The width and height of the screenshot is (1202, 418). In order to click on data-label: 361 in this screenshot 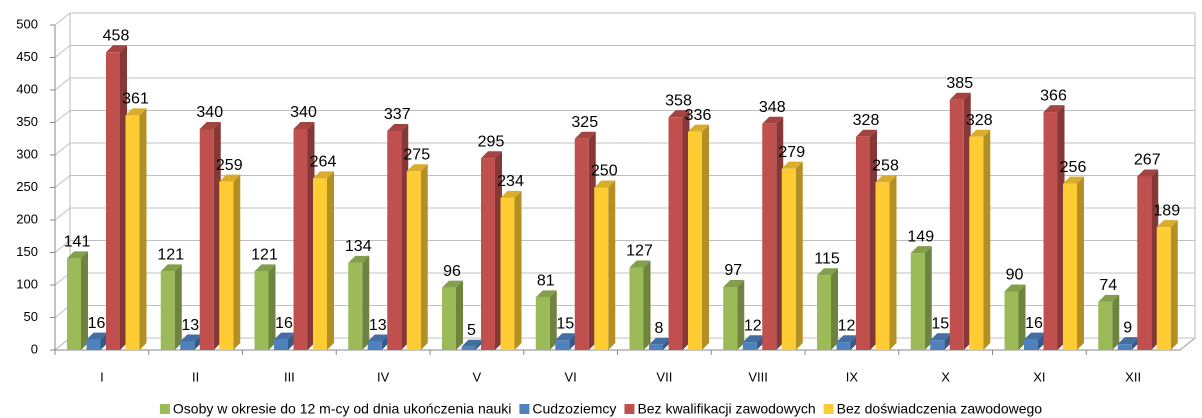, I will do `click(135, 99)`.